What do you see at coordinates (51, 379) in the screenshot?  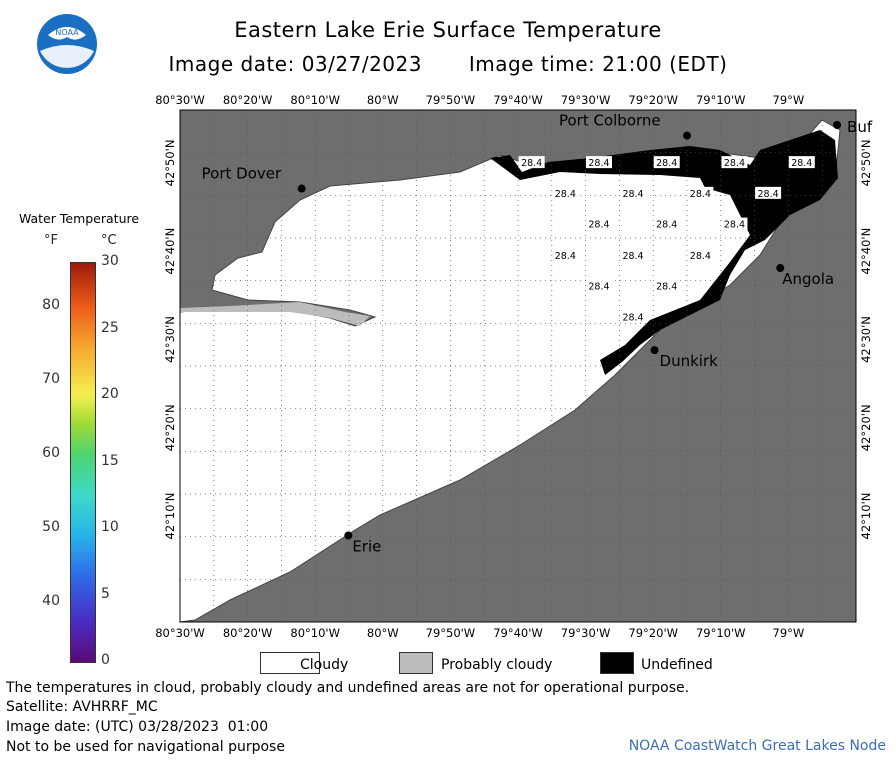 I see `fahrenheit-tick-70: 70` at bounding box center [51, 379].